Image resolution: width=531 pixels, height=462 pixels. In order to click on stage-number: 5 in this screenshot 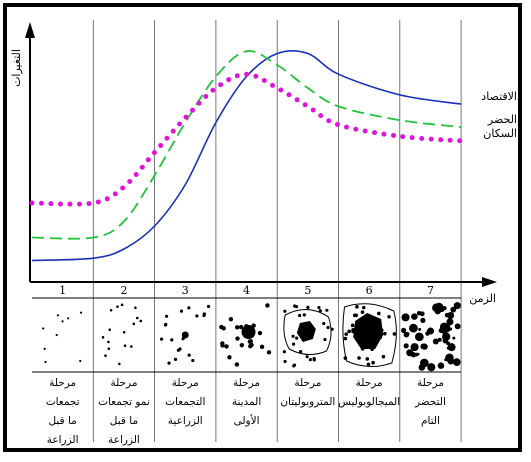, I will do `click(307, 290)`.